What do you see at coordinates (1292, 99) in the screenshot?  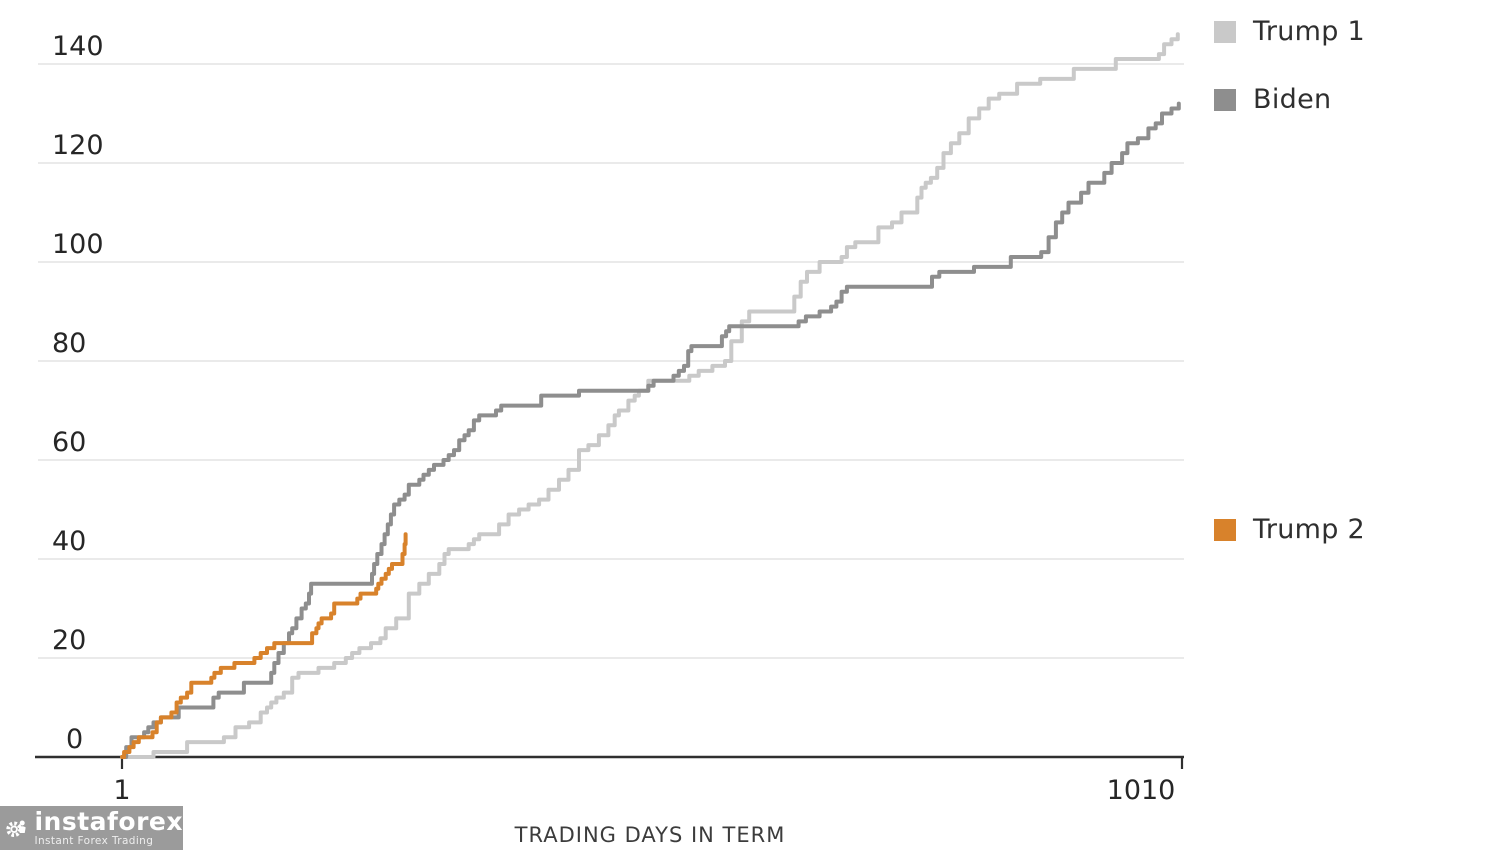 I see `legend-label-biden: Biden` at bounding box center [1292, 99].